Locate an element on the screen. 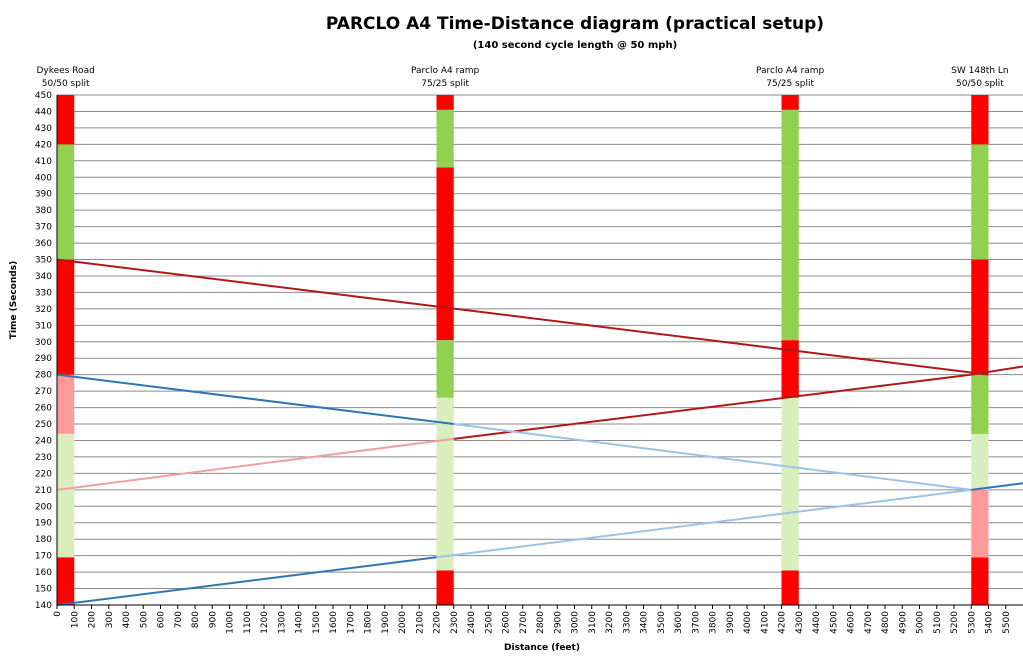 The height and width of the screenshot is (661, 1023). x-tick-label: 900 is located at coordinates (213, 619).